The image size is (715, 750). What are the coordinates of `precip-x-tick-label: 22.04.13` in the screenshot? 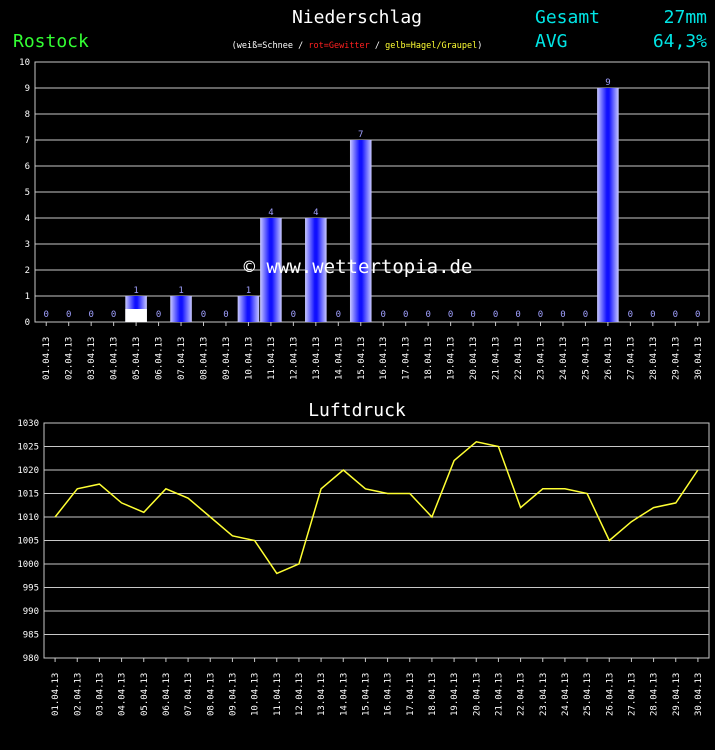 It's located at (519, 358).